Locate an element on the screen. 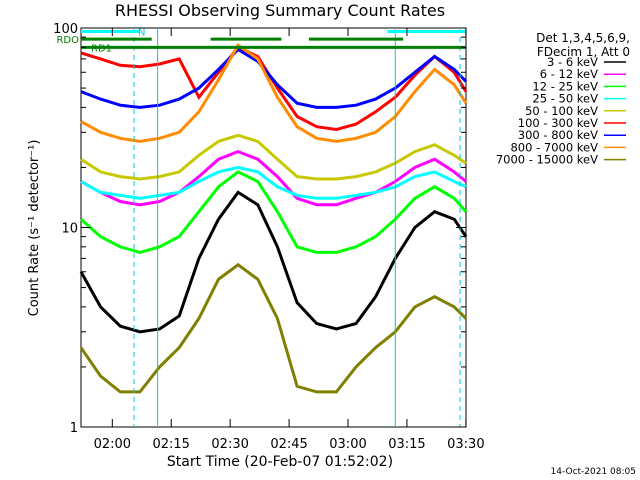 The width and height of the screenshot is (640, 480). legend-header-line-2: FDecim 1, Att 0 is located at coordinates (583, 52).